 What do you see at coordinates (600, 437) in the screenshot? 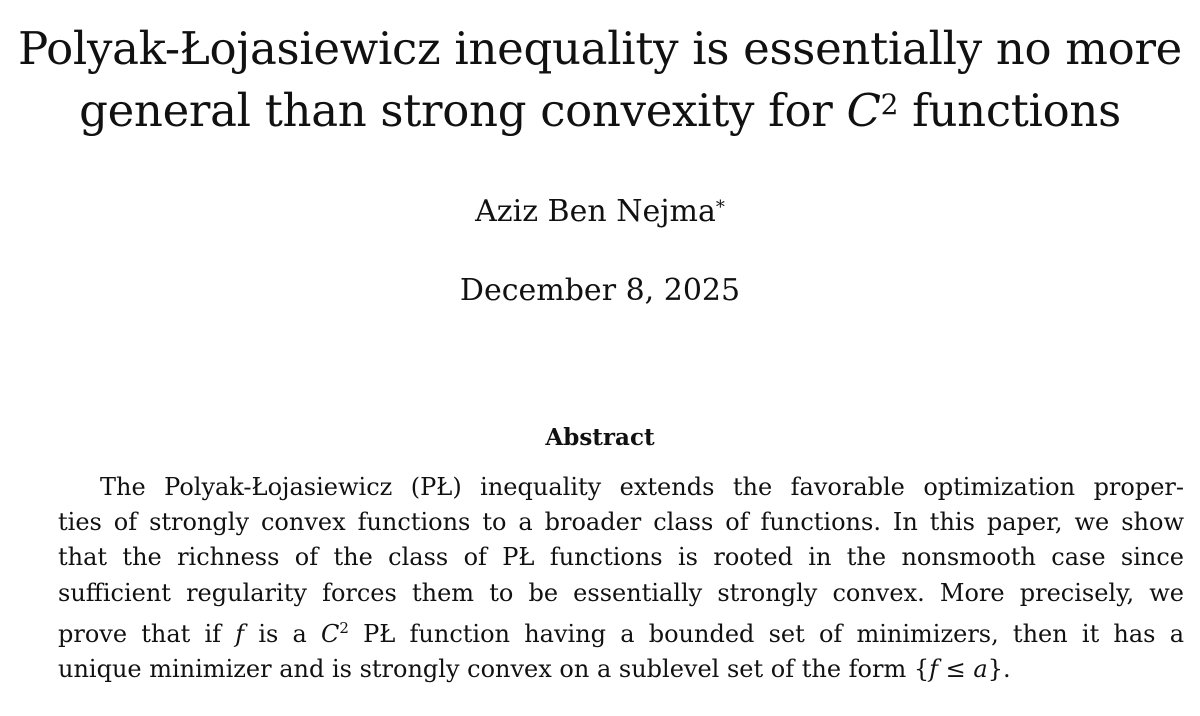
I see `abstract-heading: Abstract` at bounding box center [600, 437].